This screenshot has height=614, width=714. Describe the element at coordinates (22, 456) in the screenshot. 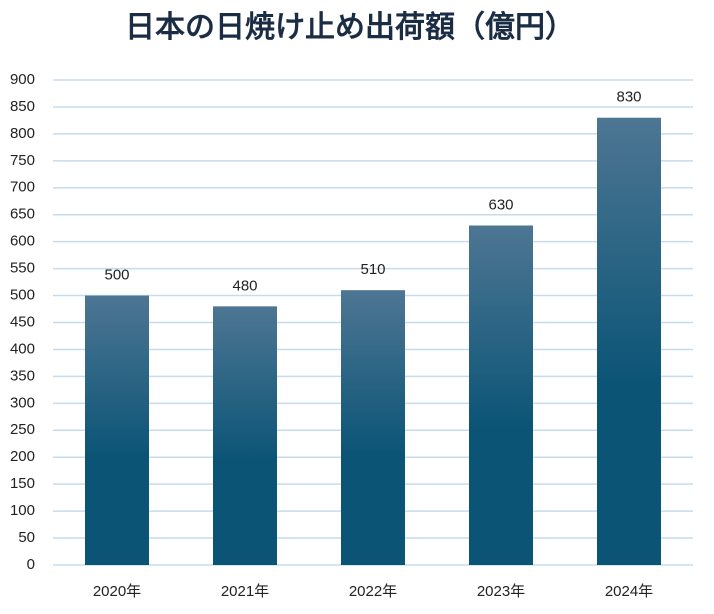

I see `y-tick-label: 200` at that location.